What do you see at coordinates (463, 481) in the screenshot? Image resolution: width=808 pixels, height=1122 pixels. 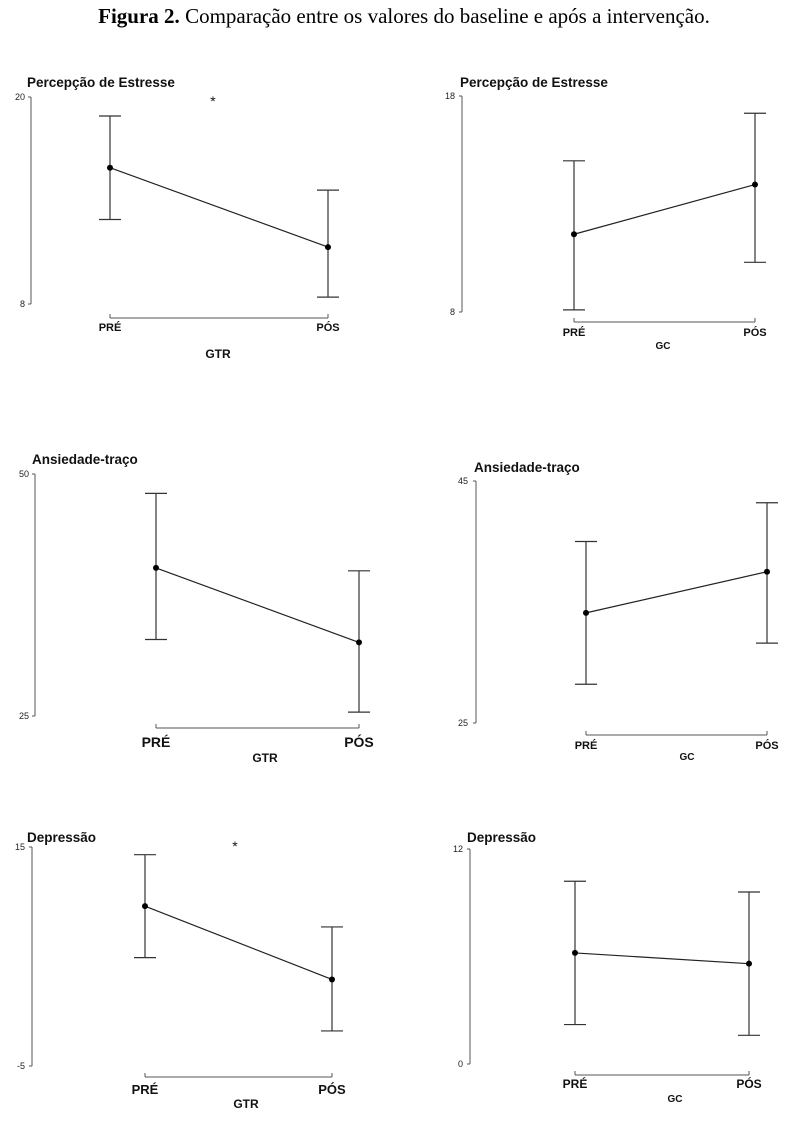 I see `y-tick-label-top: 45` at bounding box center [463, 481].